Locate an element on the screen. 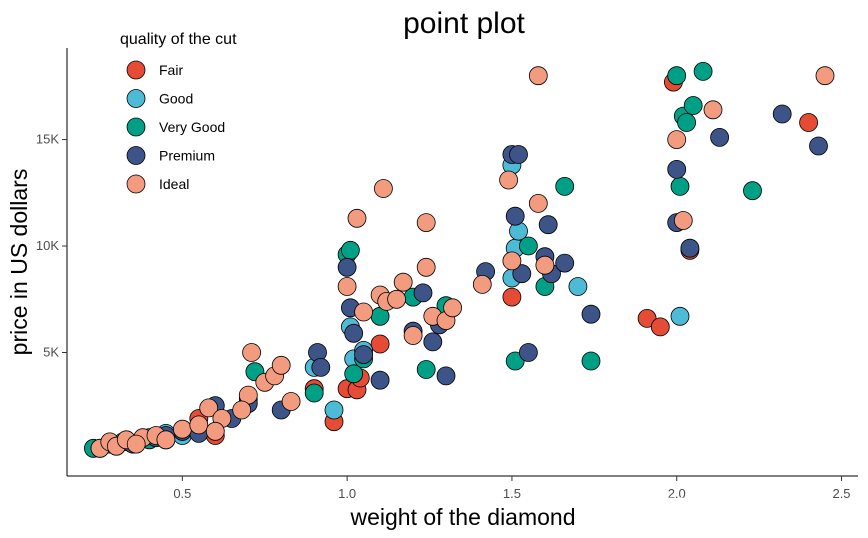 The width and height of the screenshot is (868, 538). legend-label: Very Good is located at coordinates (192, 127).